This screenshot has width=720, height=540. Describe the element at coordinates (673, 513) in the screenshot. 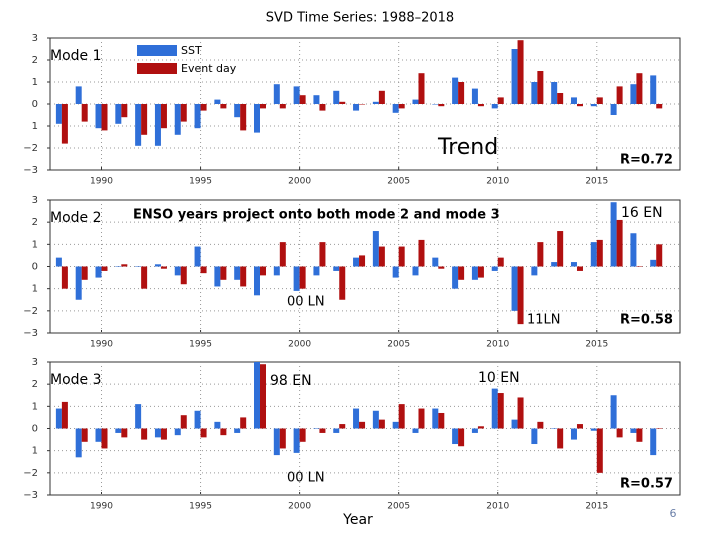

I see `page-number: 6` at that location.